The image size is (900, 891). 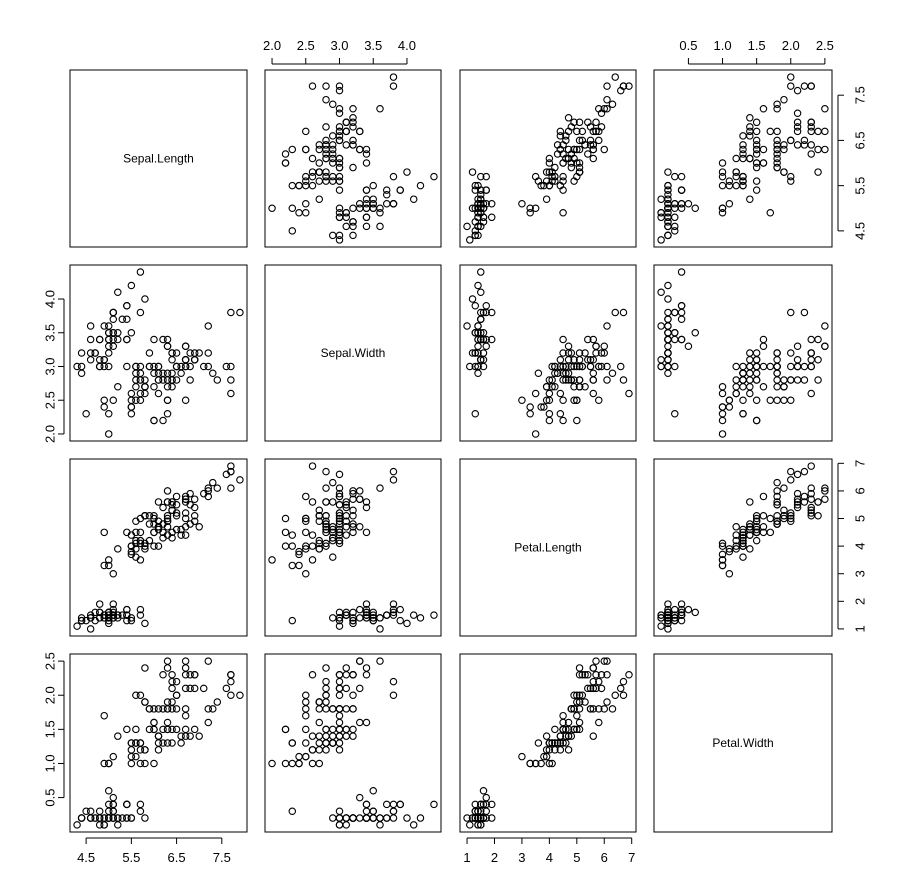 I want to click on tick-label: 1.0, so click(x=722, y=45).